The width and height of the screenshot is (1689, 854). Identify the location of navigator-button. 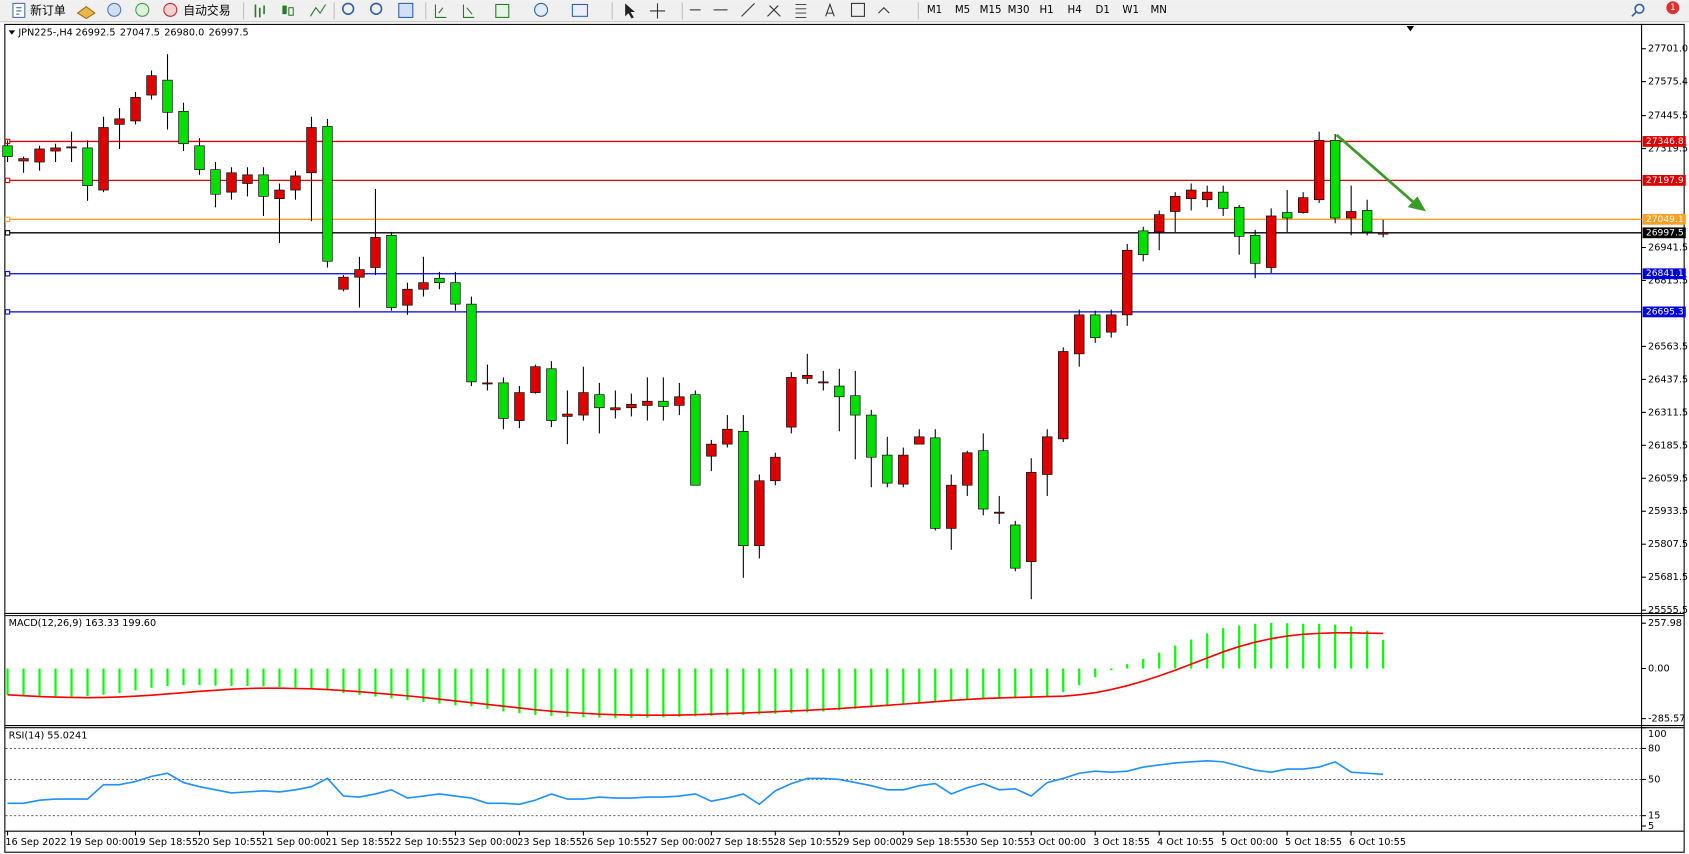
(142, 9).